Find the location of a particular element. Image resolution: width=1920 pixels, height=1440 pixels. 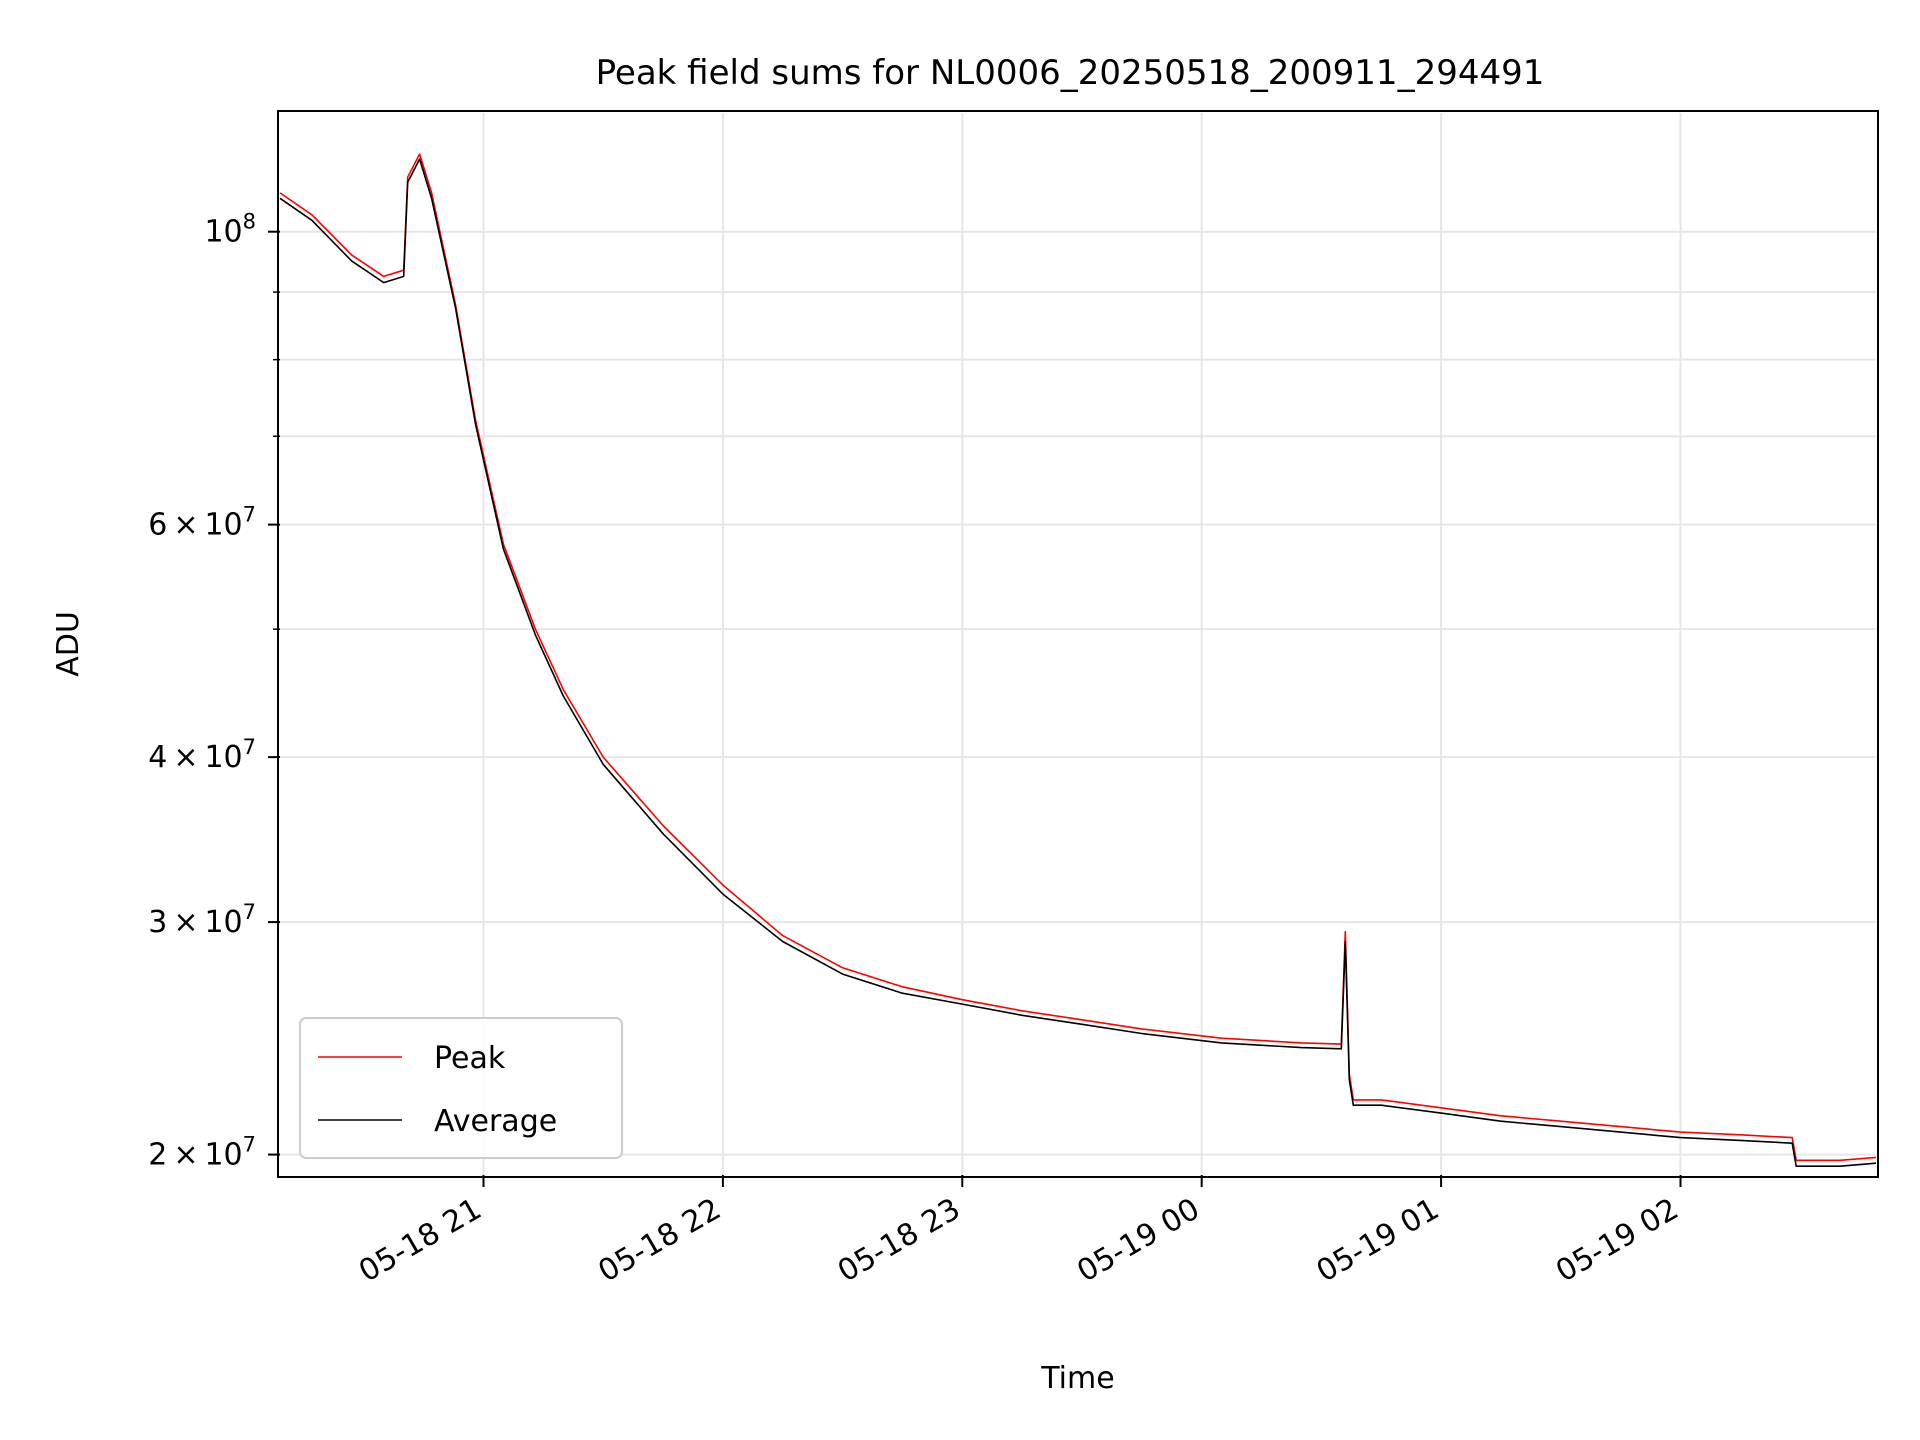

y-axis-ticks: 2 × 107 3 × 107 4 × 107 6 × 107 108 is located at coordinates (214, 691).